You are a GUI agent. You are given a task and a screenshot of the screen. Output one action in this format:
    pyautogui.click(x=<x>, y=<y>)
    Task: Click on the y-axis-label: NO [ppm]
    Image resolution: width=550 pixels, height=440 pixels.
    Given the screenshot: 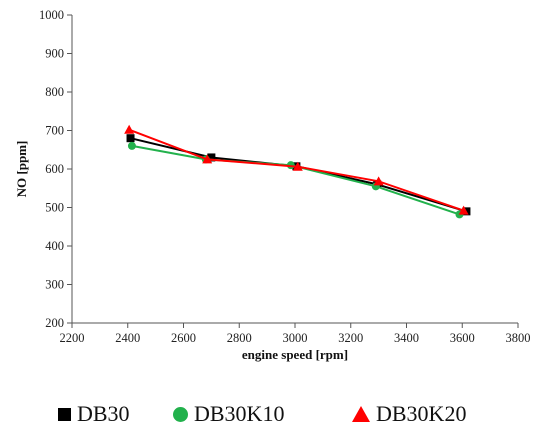 What is the action you would take?
    pyautogui.click(x=21, y=169)
    